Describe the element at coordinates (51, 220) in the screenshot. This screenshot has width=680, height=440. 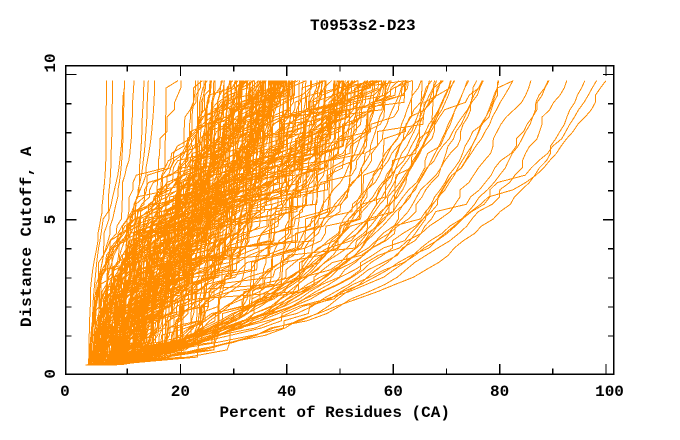
I see `svg-text: 5` at that location.